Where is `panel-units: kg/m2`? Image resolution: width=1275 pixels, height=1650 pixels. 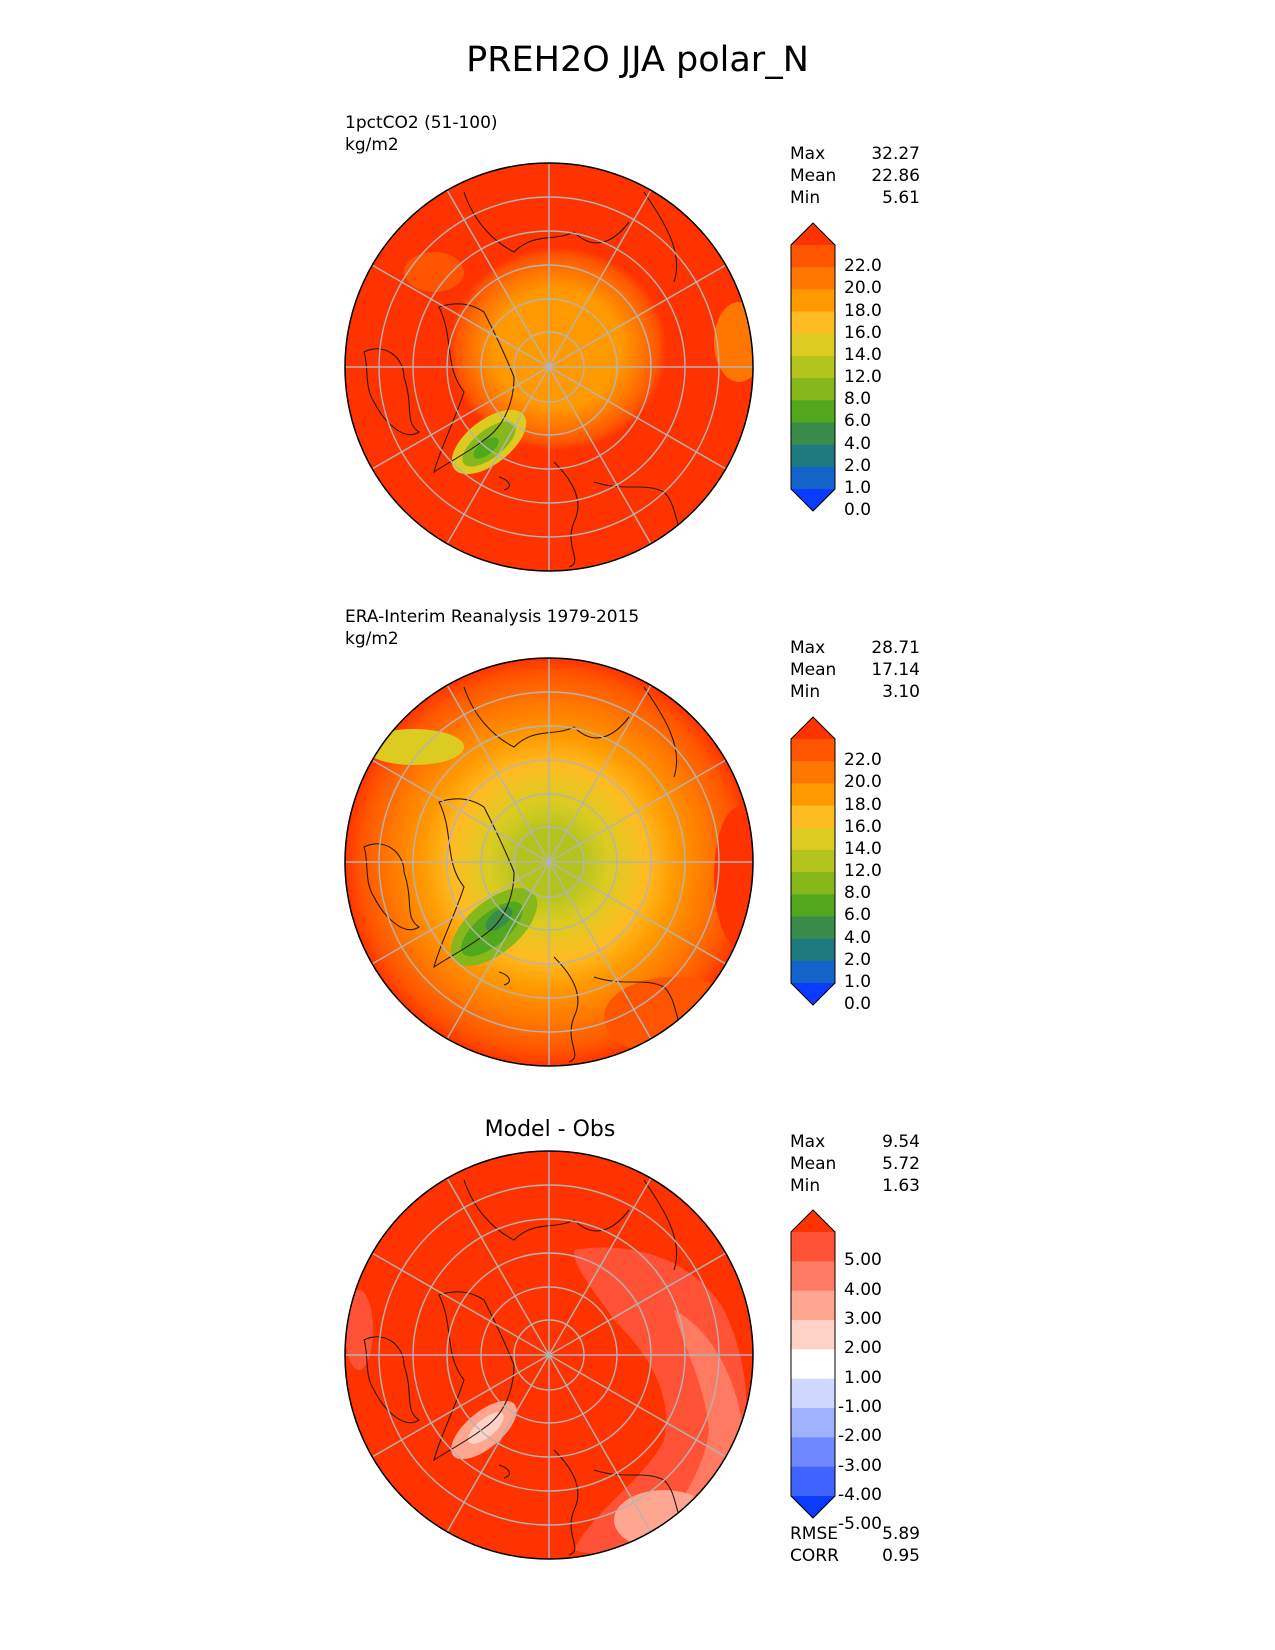
panel-units: kg/m2 is located at coordinates (372, 145).